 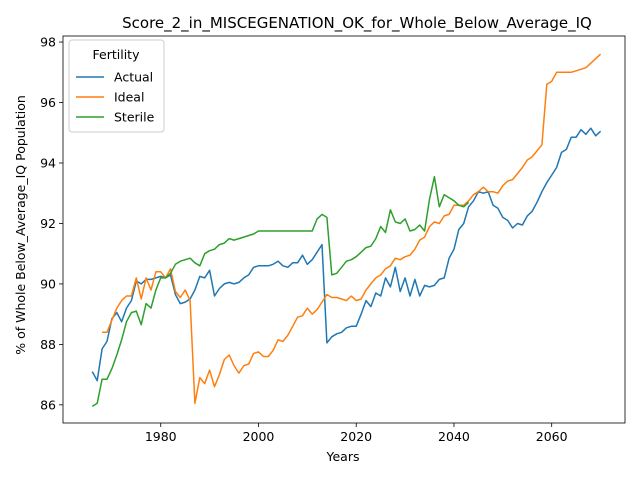 What do you see at coordinates (161, 436) in the screenshot?
I see `x-tick-label: 1980` at bounding box center [161, 436].